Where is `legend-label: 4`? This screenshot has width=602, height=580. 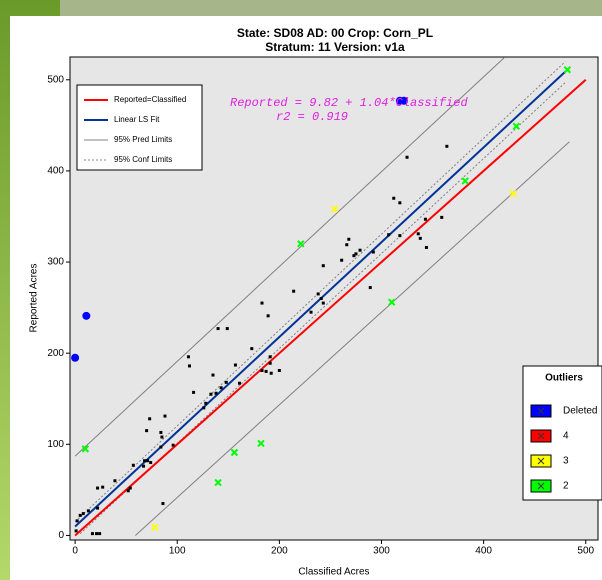
legend-label: 4 is located at coordinates (566, 436).